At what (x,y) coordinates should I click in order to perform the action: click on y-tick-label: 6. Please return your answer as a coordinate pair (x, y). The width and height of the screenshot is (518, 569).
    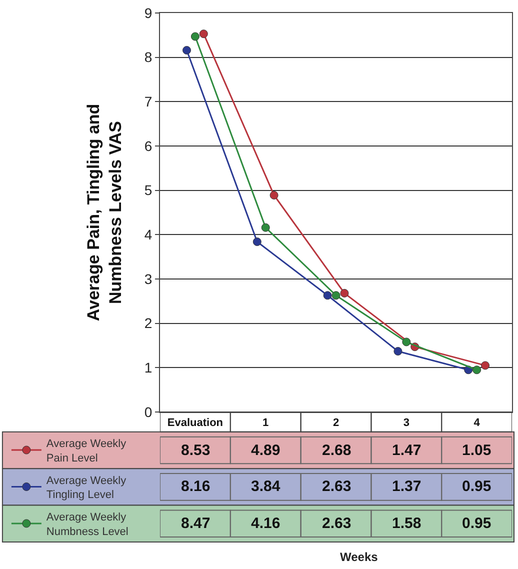
    Looking at the image, I should click on (148, 146).